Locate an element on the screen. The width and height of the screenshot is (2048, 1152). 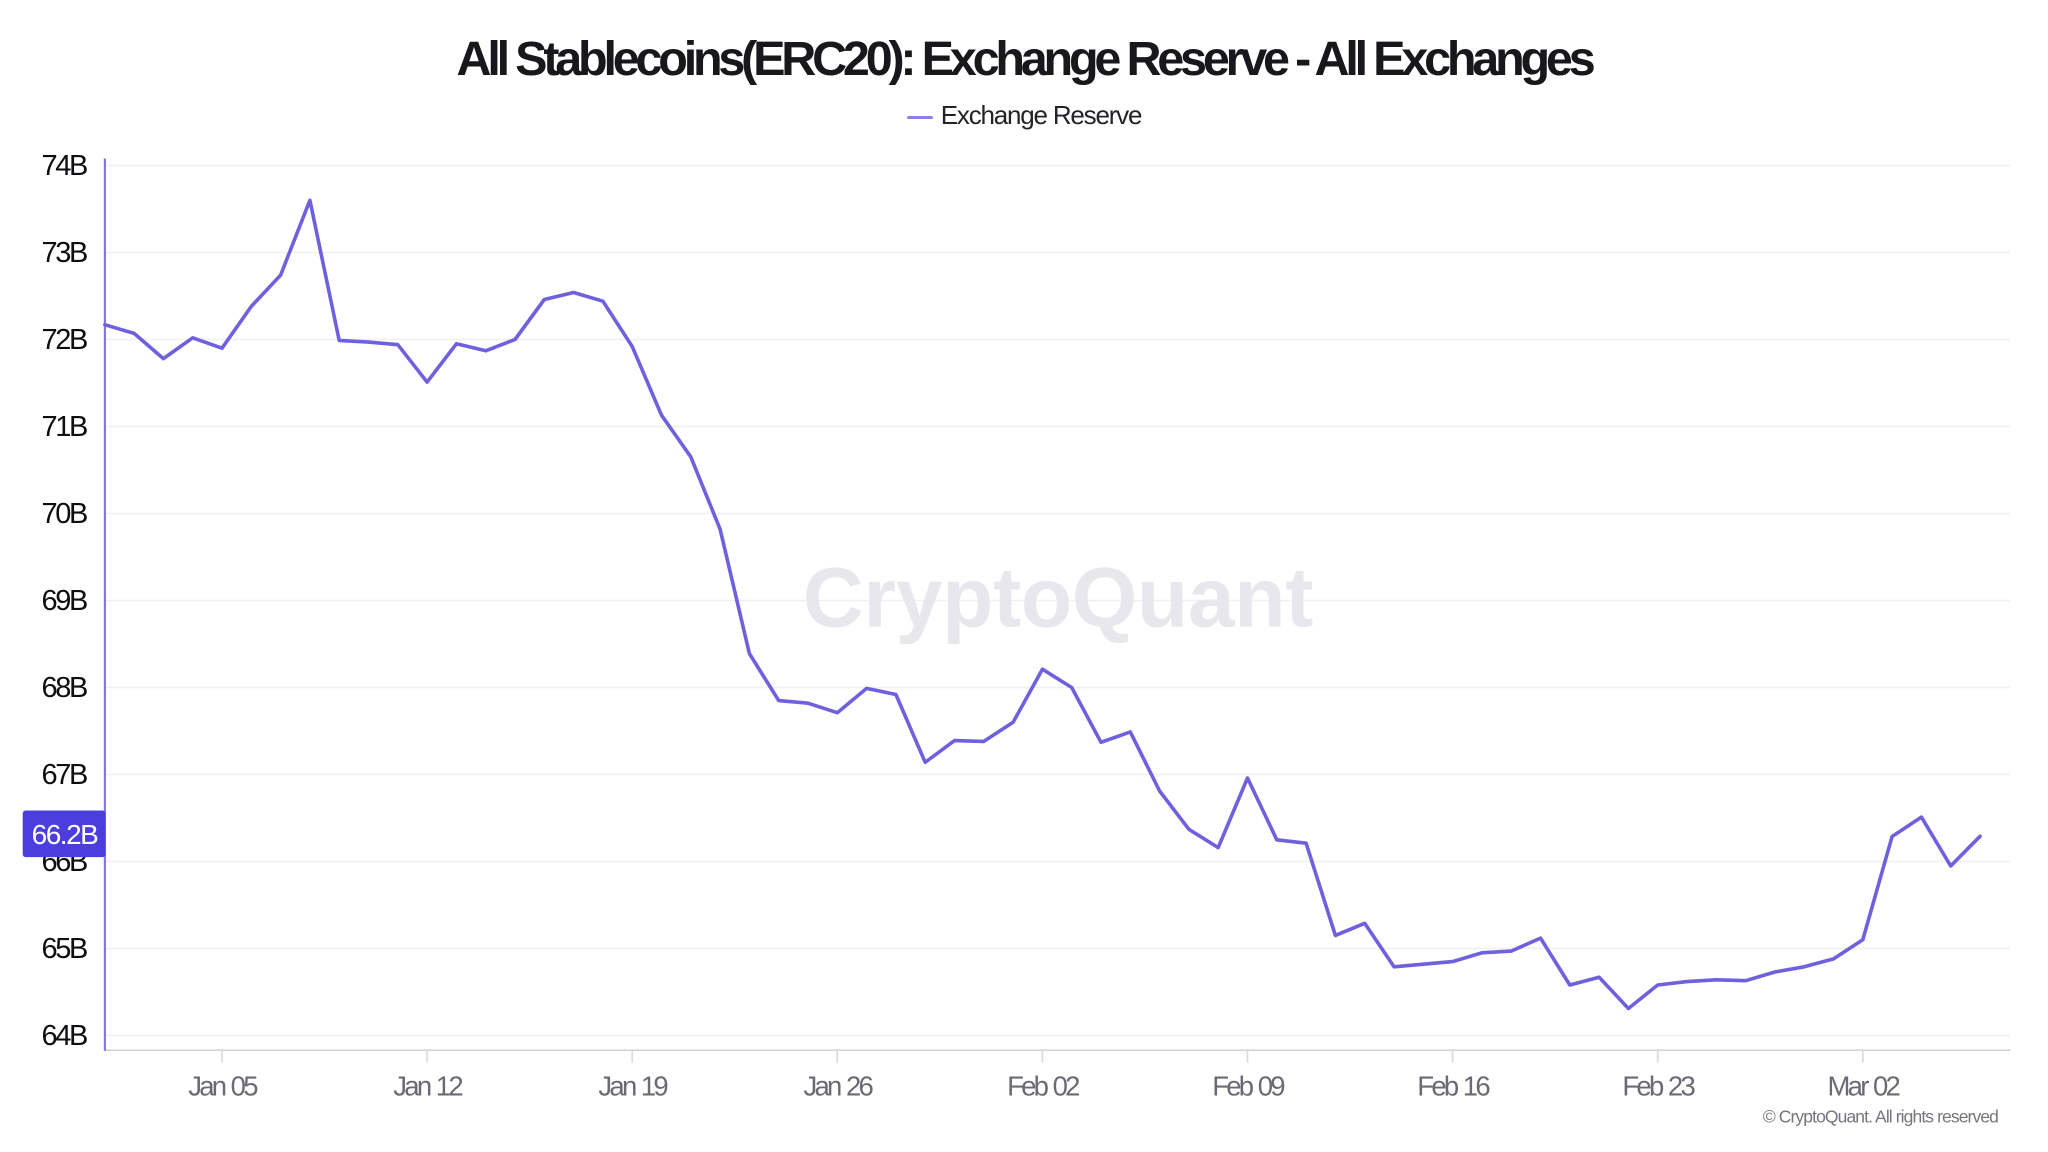
svg-text: 66.2B is located at coordinates (65, 834).